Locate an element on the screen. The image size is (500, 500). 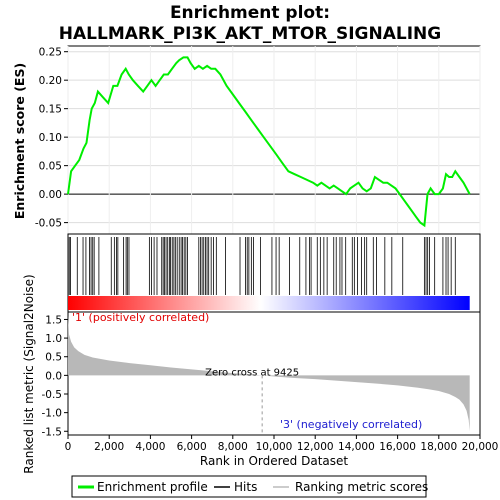
x-tick-label: 20,000 is located at coordinates (480, 447).